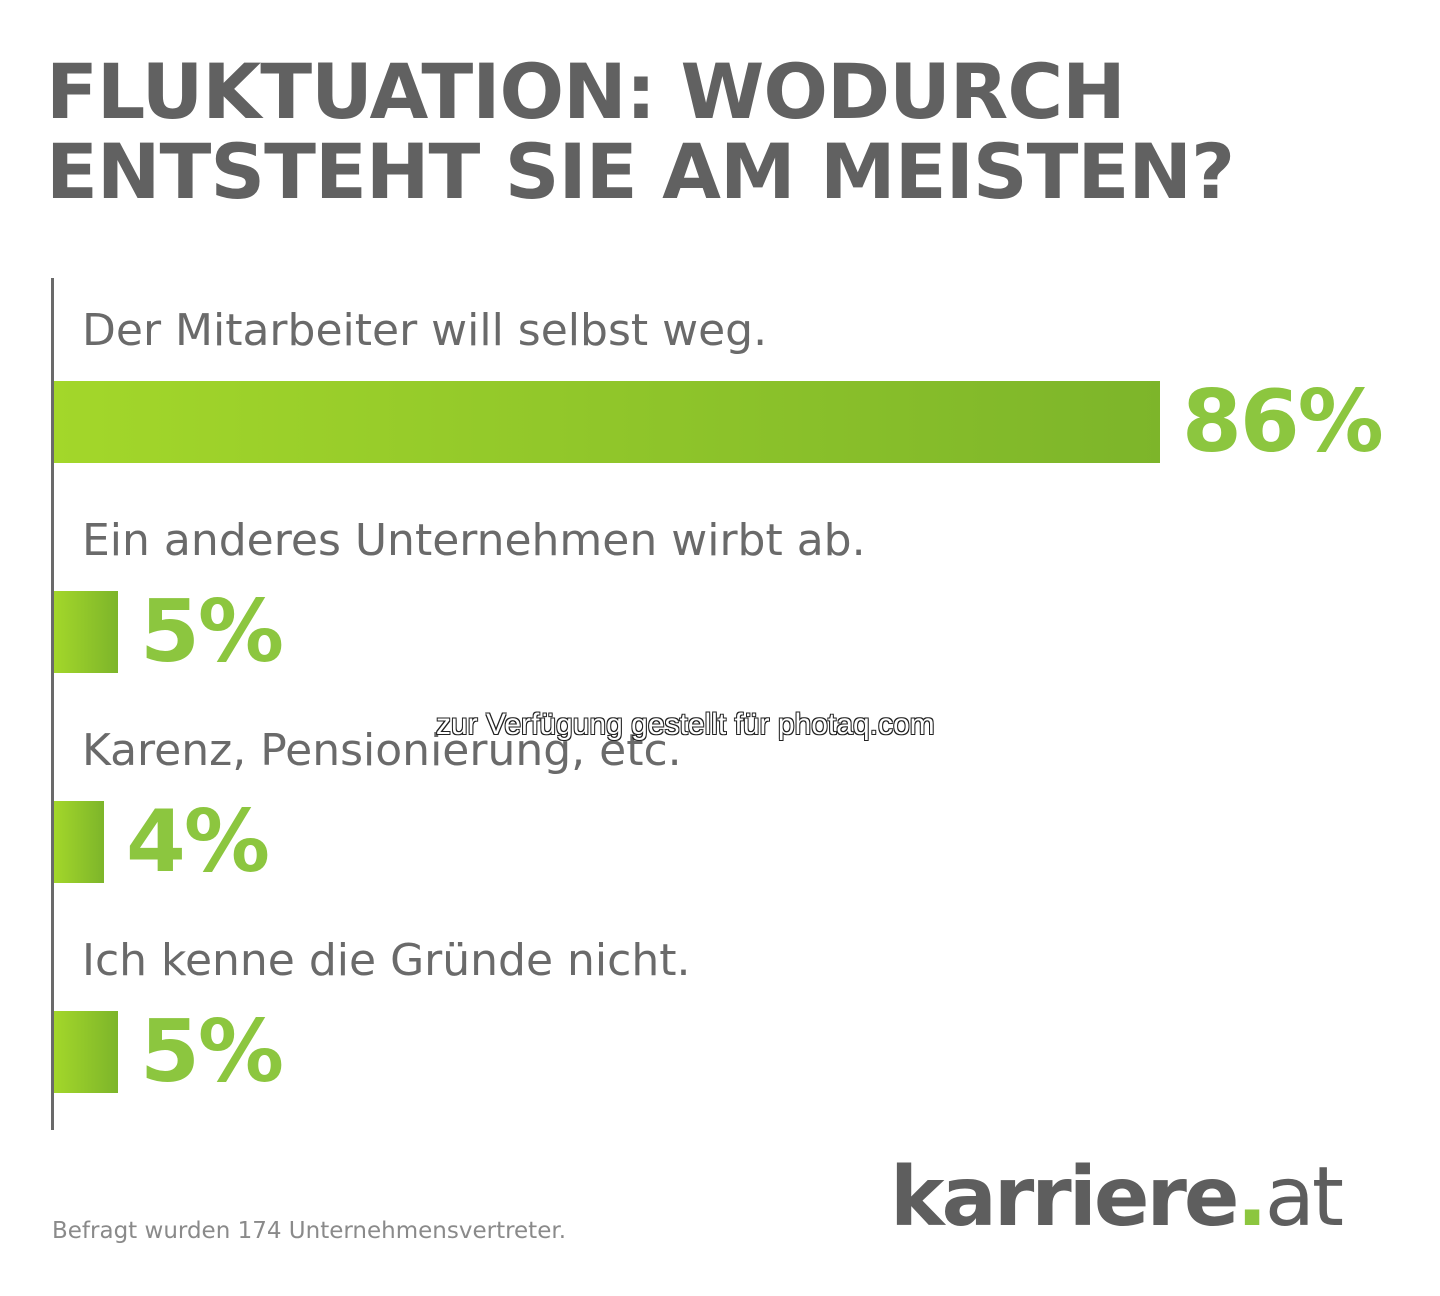 The image size is (1440, 1296). What do you see at coordinates (1065, 1197) in the screenshot?
I see `logo-brand: karriere` at bounding box center [1065, 1197].